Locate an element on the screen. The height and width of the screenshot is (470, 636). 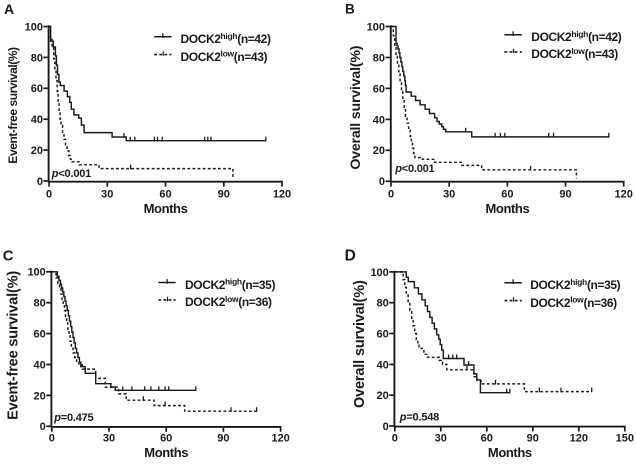
svg-text: D is located at coordinates (350, 255).